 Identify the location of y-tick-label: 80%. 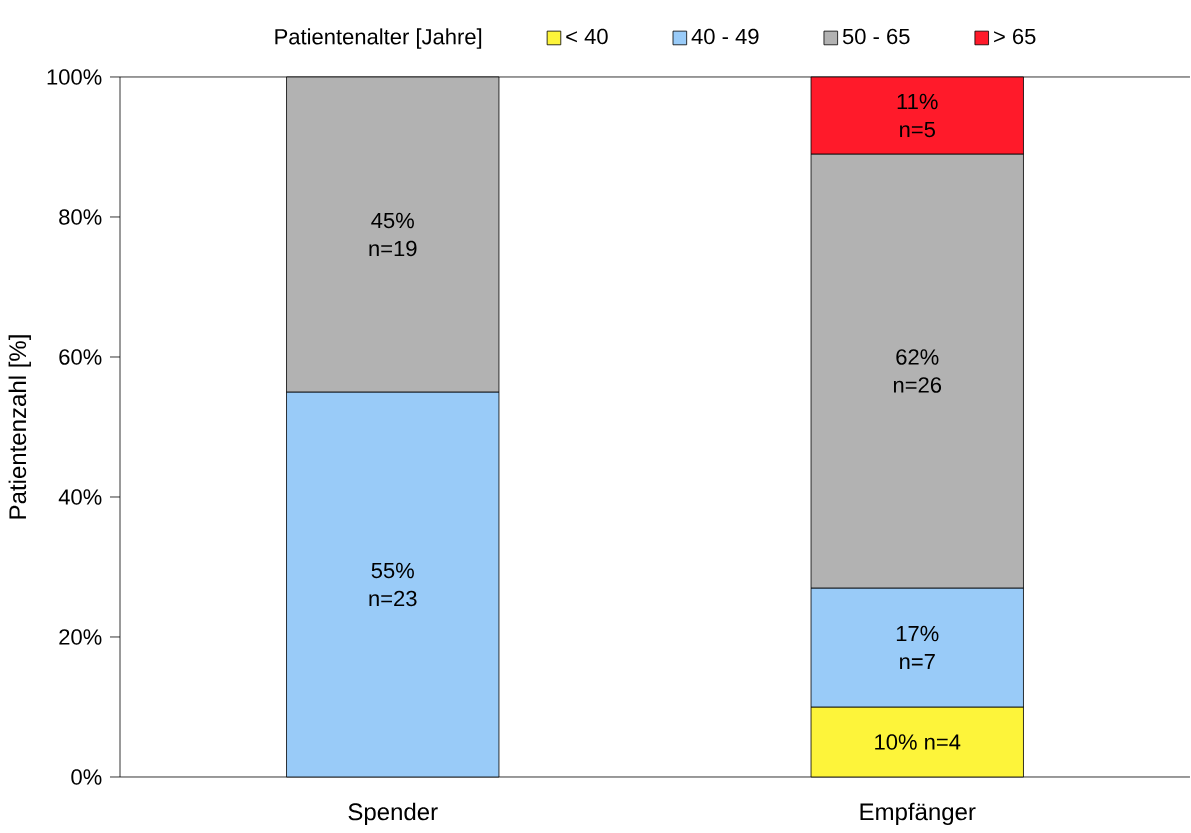
(80, 217).